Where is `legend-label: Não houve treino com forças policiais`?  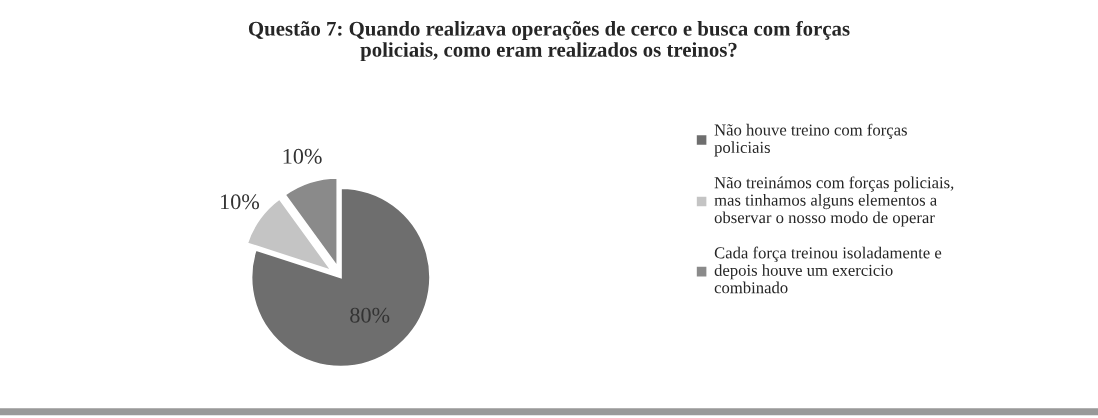 legend-label: Não houve treino com forças policiais is located at coordinates (810, 140).